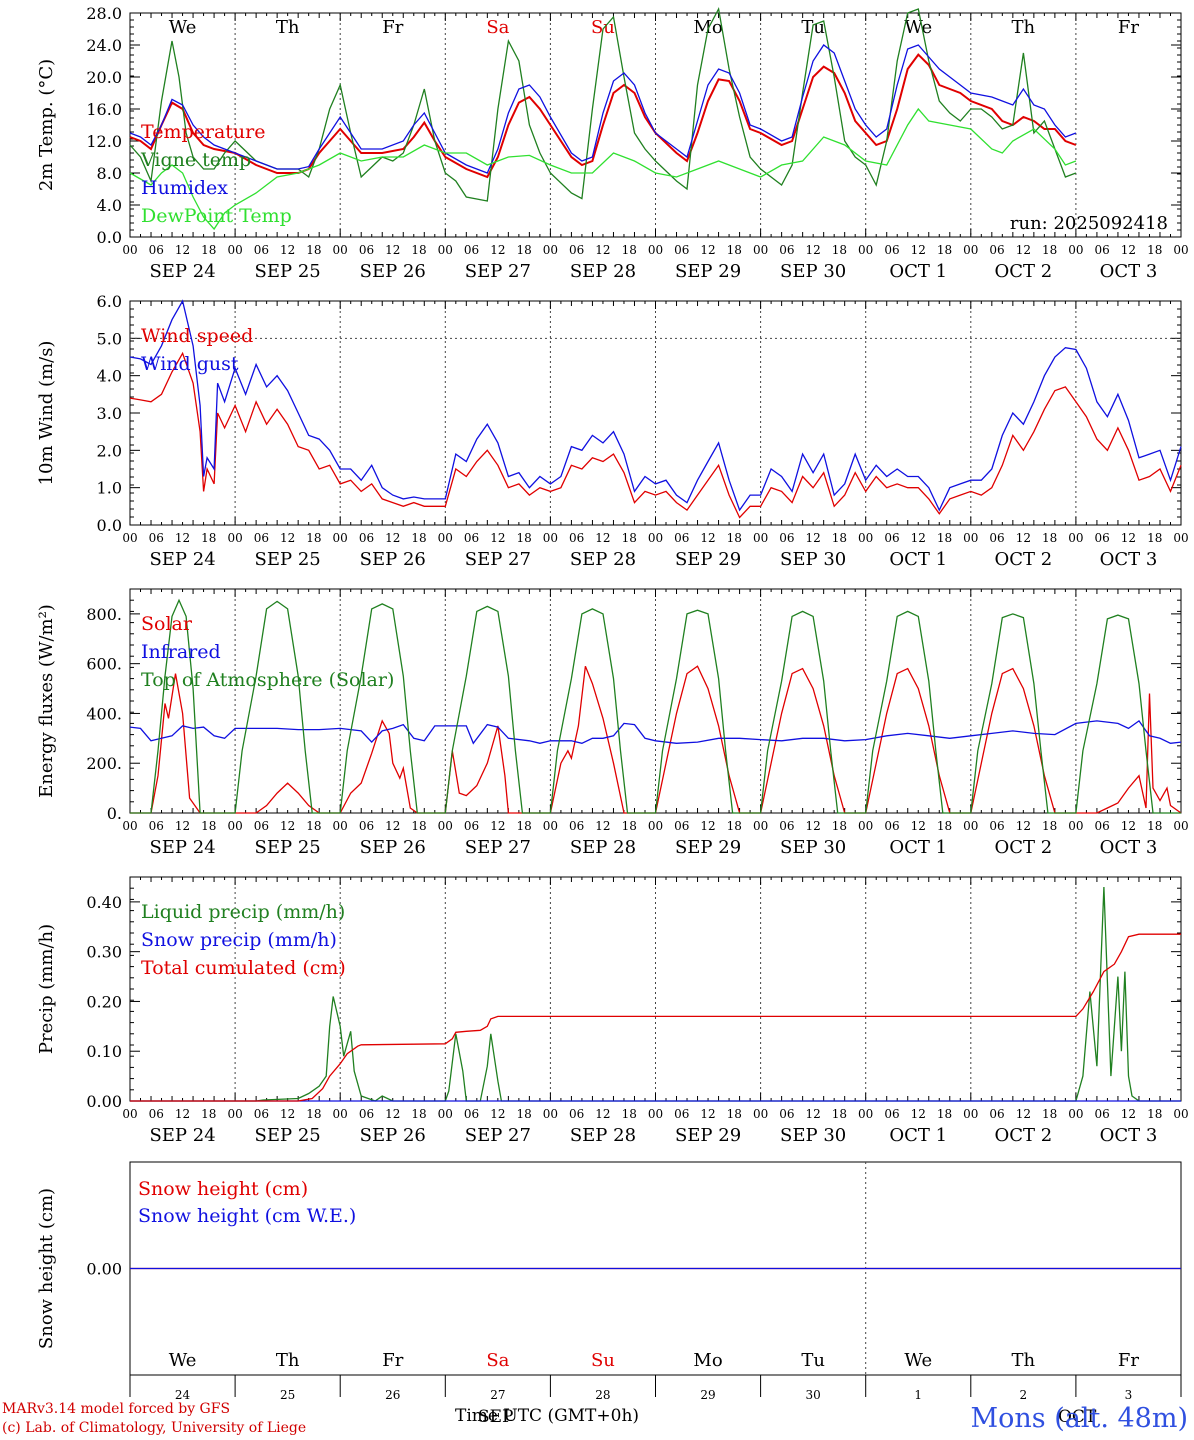  Describe the element at coordinates (496, 1417) in the screenshot. I see `month-label: SEP` at that location.